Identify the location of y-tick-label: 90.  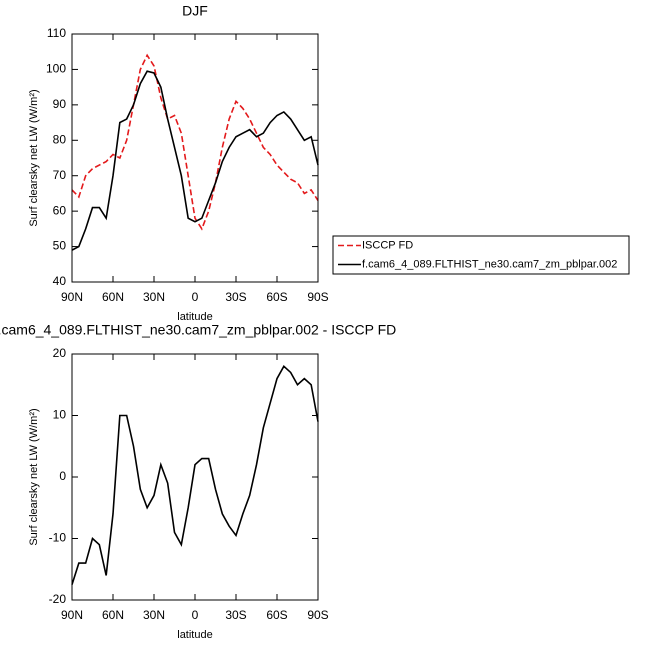
(60, 104).